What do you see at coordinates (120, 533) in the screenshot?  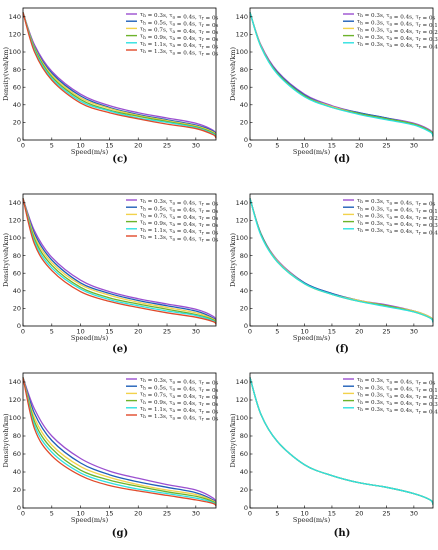 I see `panel-label: (g)` at bounding box center [120, 533].